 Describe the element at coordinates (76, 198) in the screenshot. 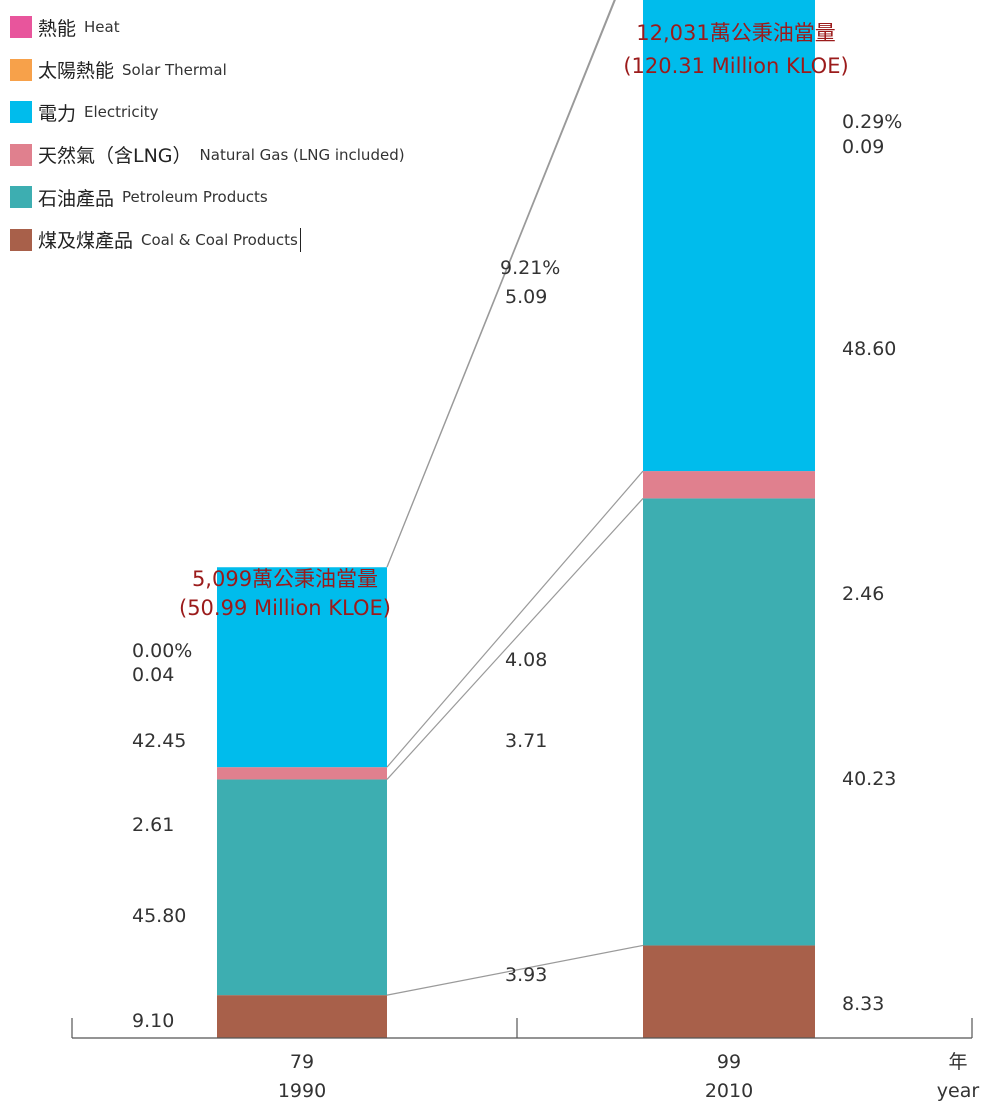

I see `legend-label-zh: 石油產品` at that location.